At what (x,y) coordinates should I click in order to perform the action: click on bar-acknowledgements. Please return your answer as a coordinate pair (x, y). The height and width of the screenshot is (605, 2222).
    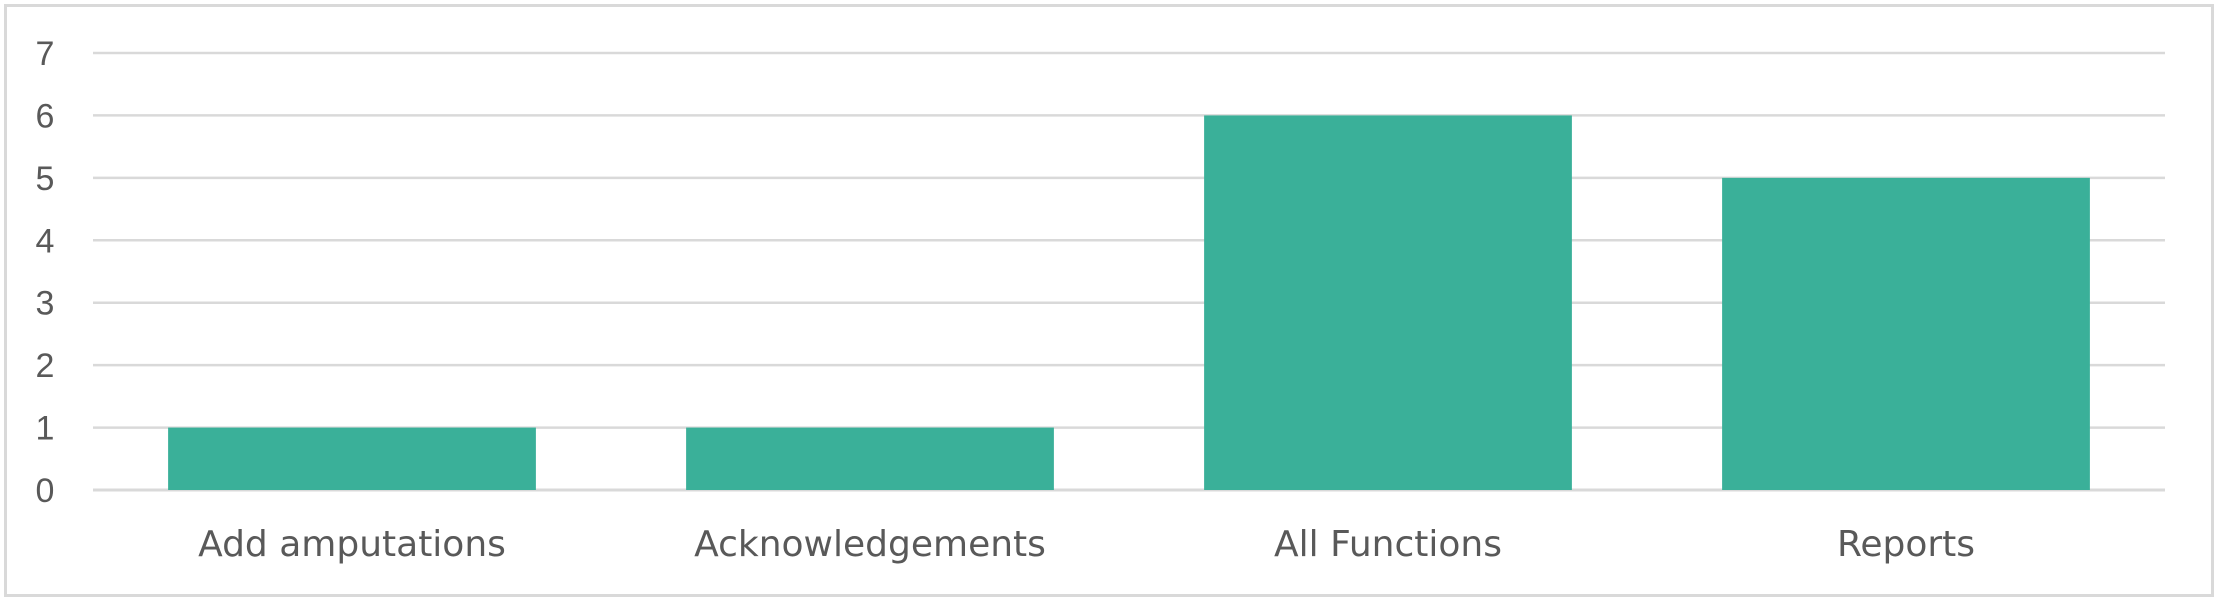
    Looking at the image, I should click on (870, 458).